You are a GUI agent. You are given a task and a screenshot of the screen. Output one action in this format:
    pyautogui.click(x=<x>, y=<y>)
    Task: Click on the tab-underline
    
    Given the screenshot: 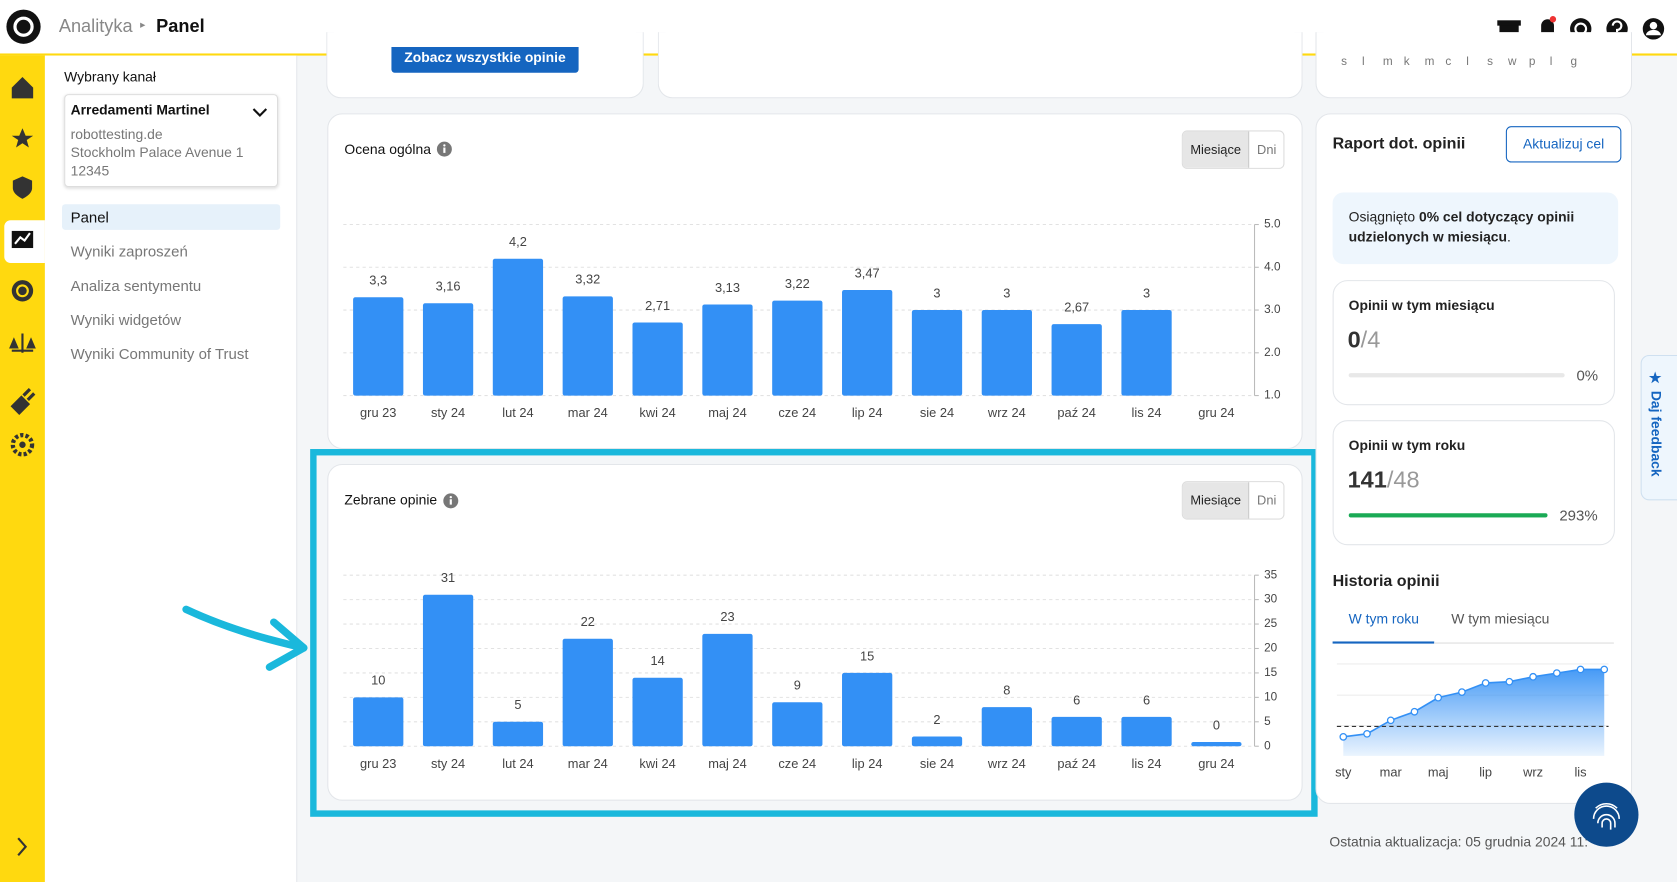 What is the action you would take?
    pyautogui.click(x=1383, y=642)
    